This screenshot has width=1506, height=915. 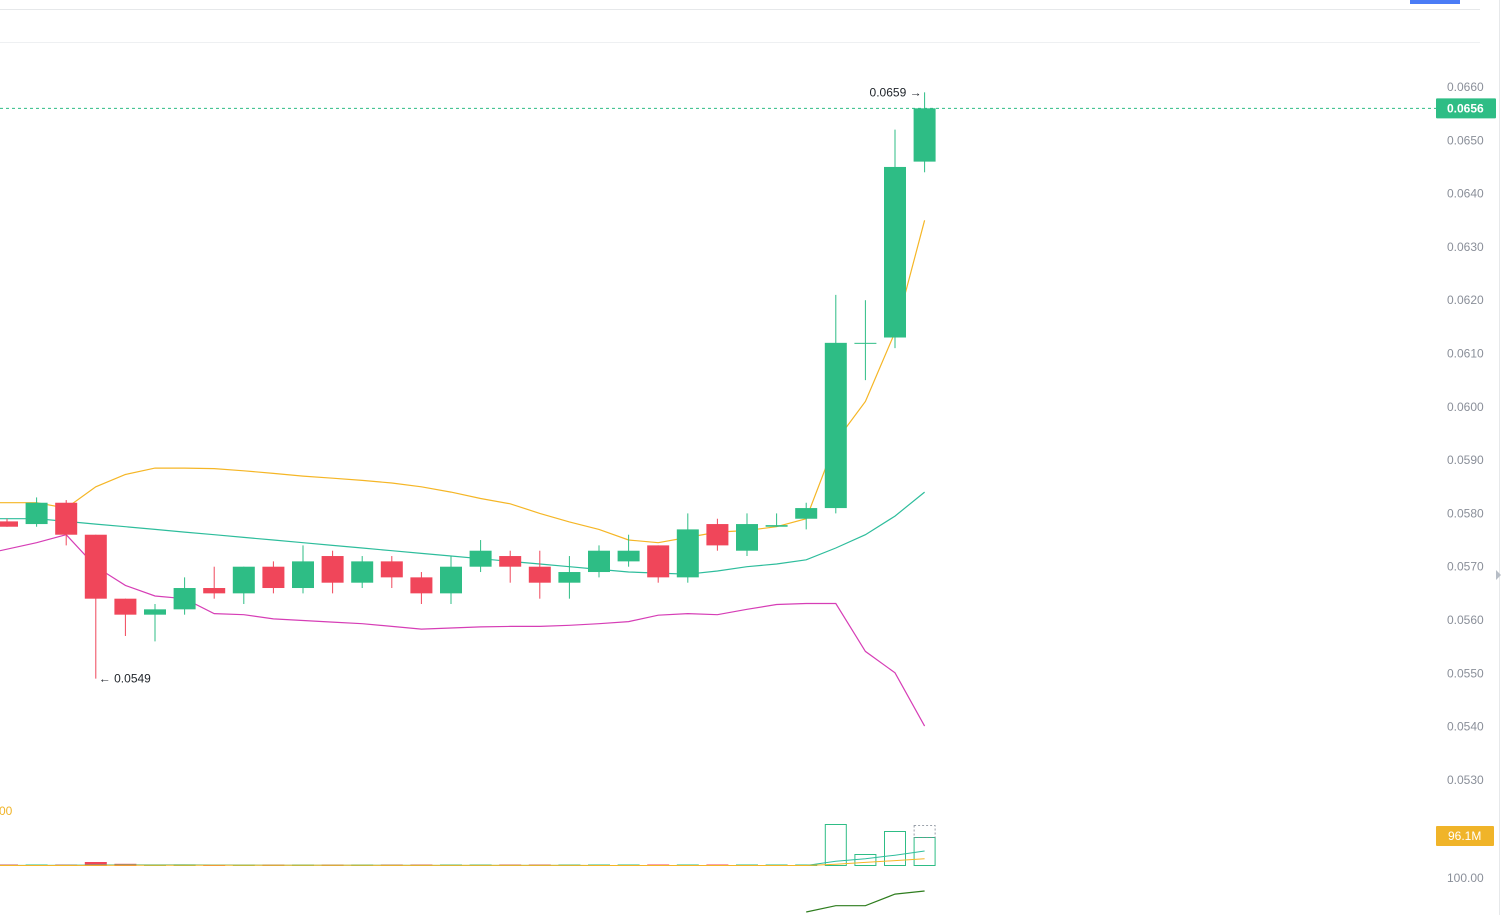 I want to click on price-tick-label: 0.0590, so click(x=1465, y=460).